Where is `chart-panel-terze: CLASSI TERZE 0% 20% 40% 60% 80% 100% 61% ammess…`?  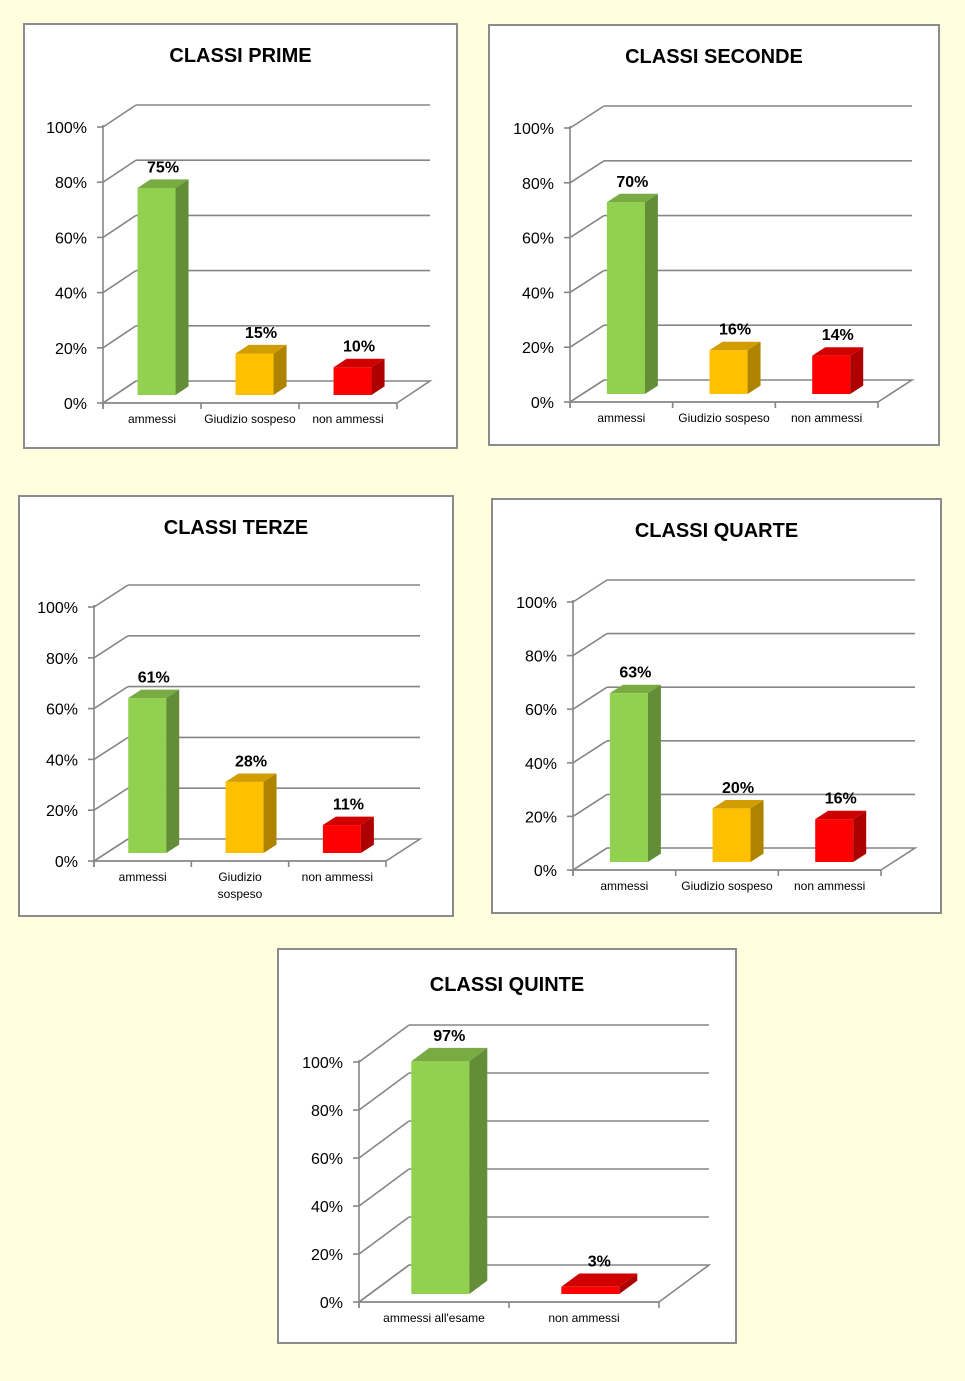 chart-panel-terze: CLASSI TERZE 0% 20% 40% 60% 80% 100% 61% ammess… is located at coordinates (236, 706).